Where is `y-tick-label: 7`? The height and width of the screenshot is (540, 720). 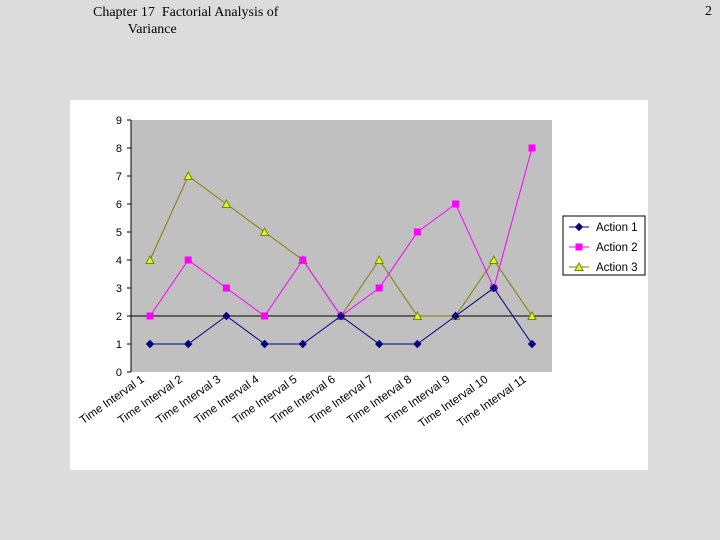
y-tick-label: 7 is located at coordinates (119, 177).